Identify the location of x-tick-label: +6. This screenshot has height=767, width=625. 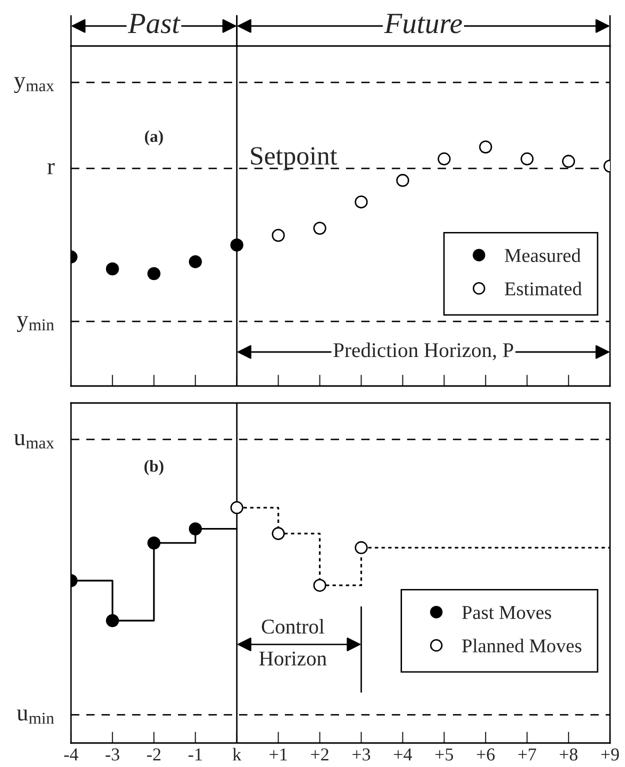
(485, 754).